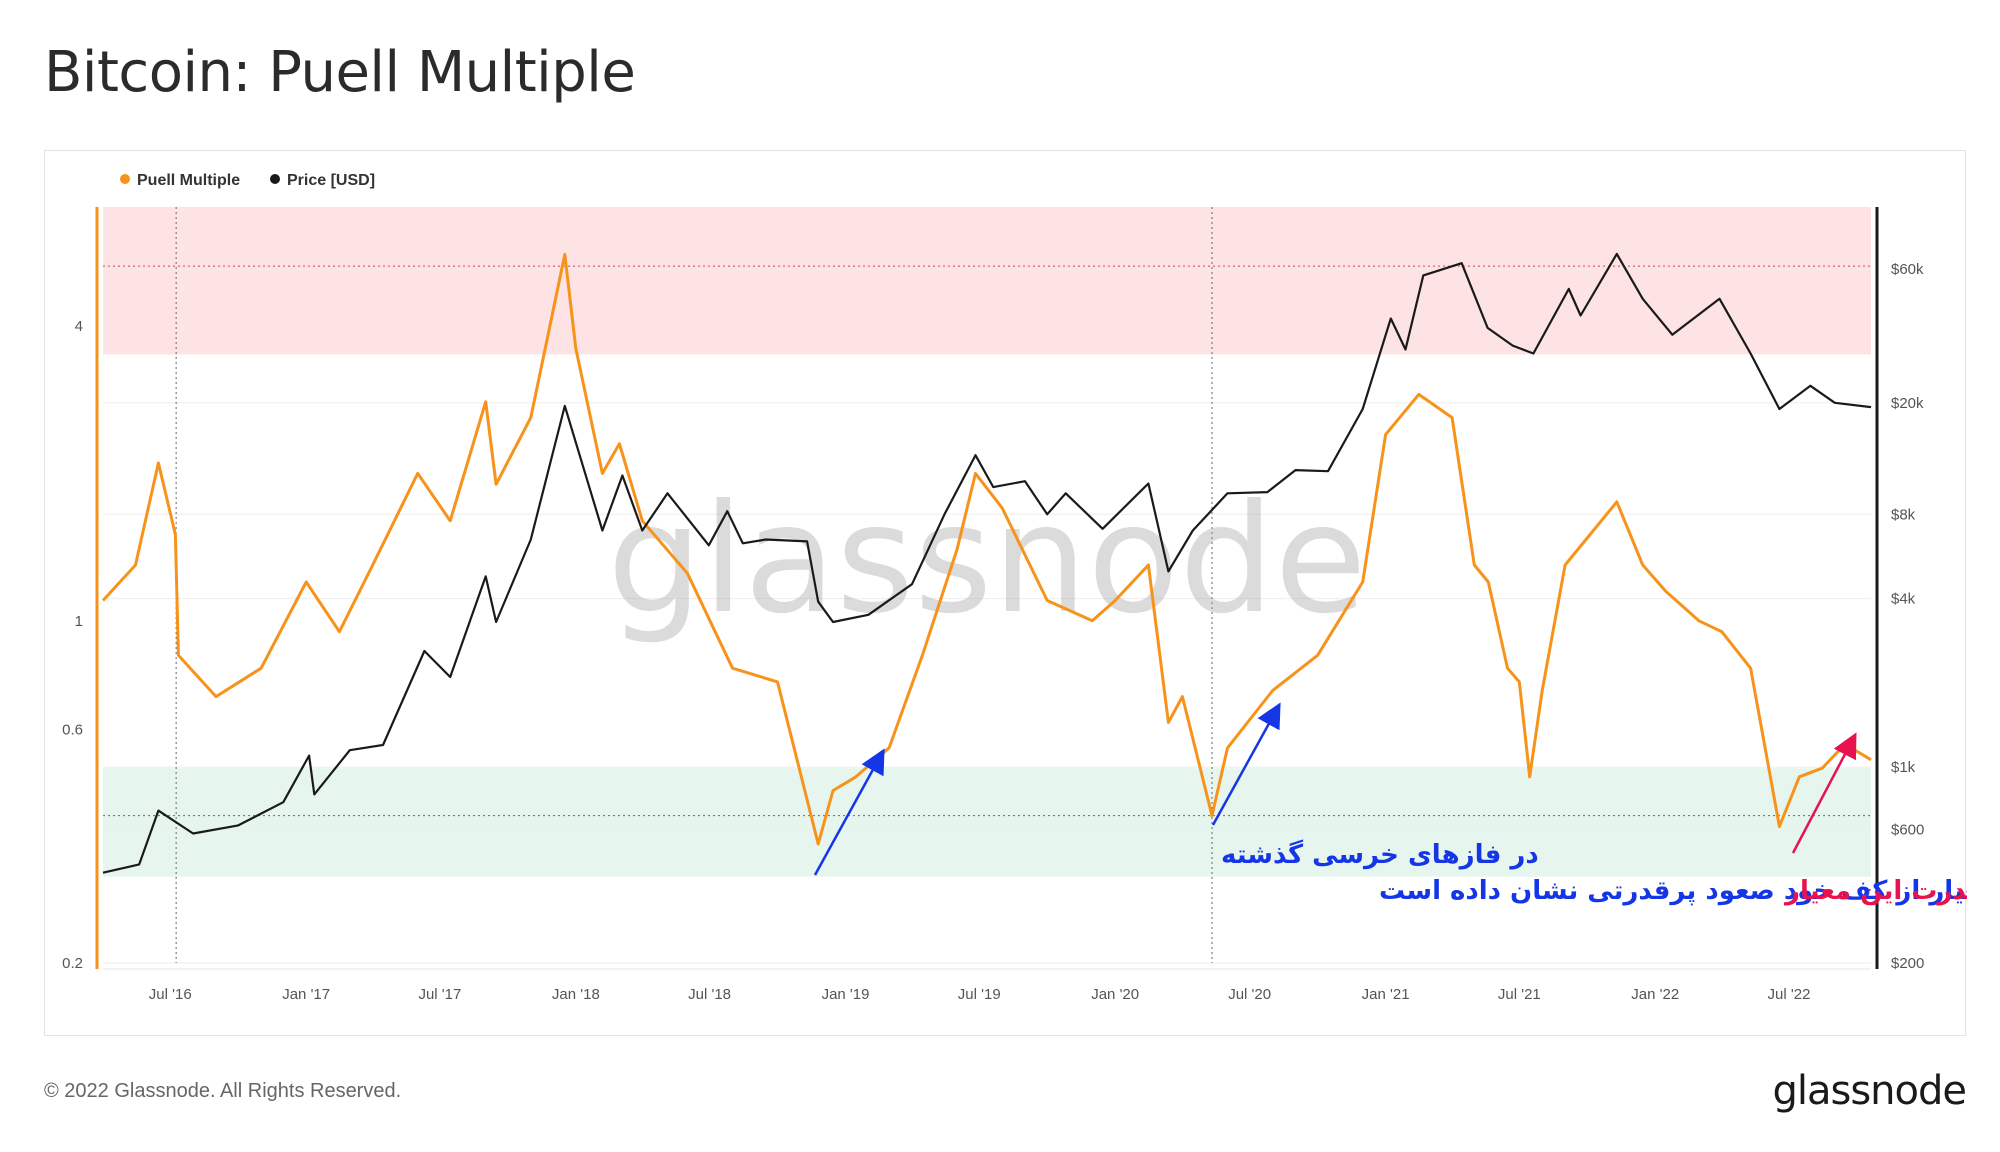  I want to click on legend-swatch-puell, so click(125, 179).